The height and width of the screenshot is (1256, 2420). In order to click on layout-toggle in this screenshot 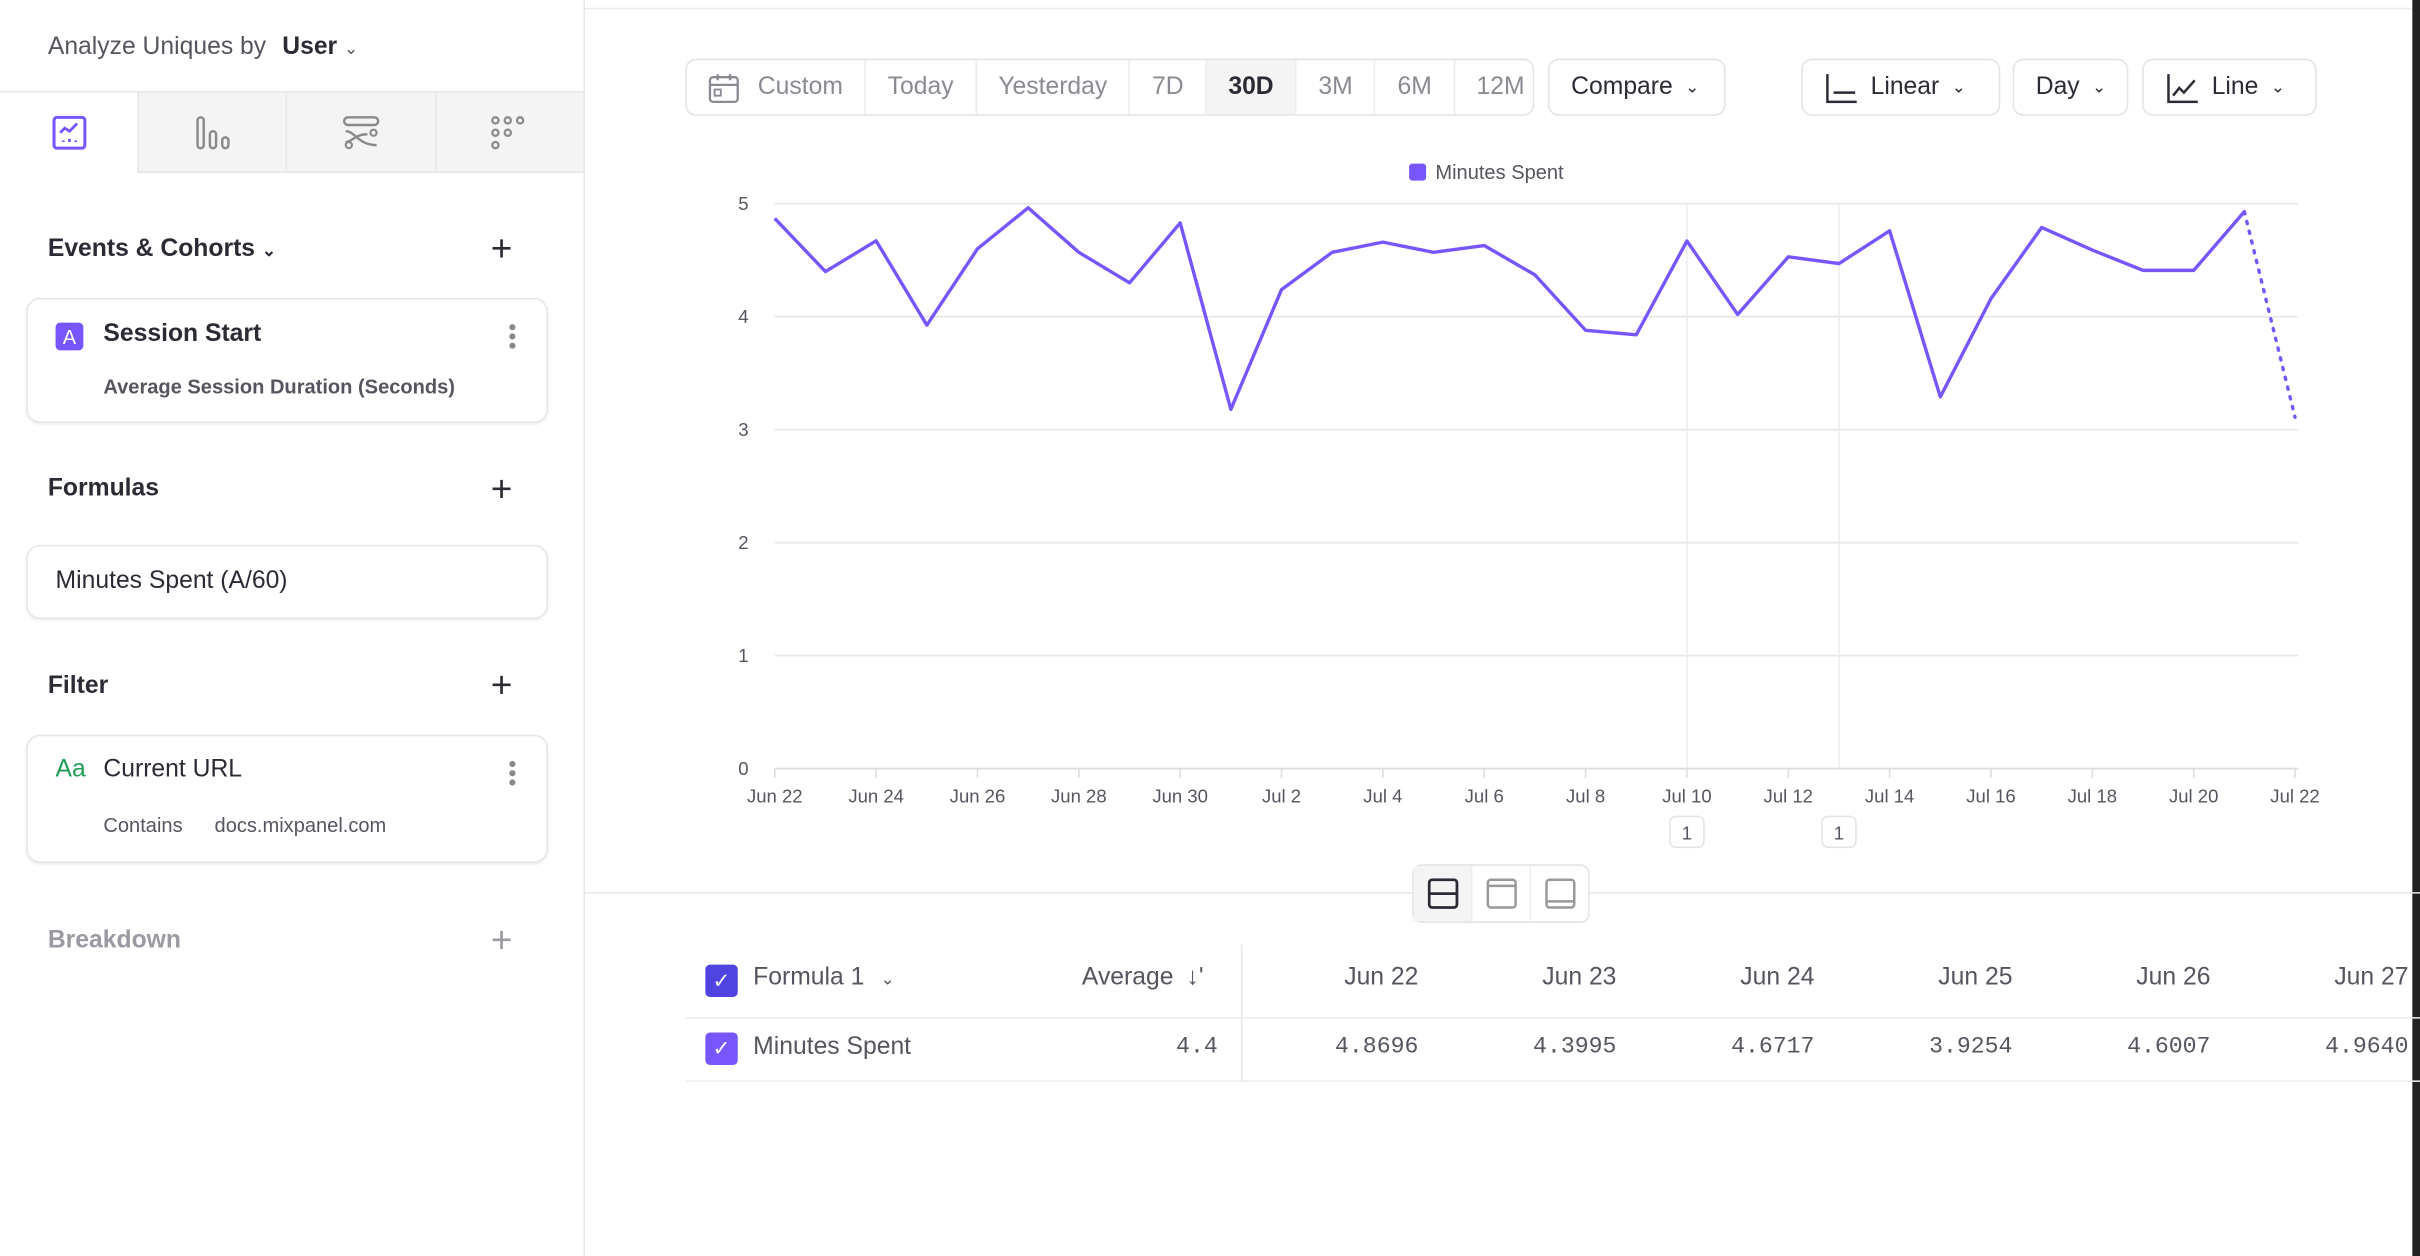, I will do `click(1501, 893)`.